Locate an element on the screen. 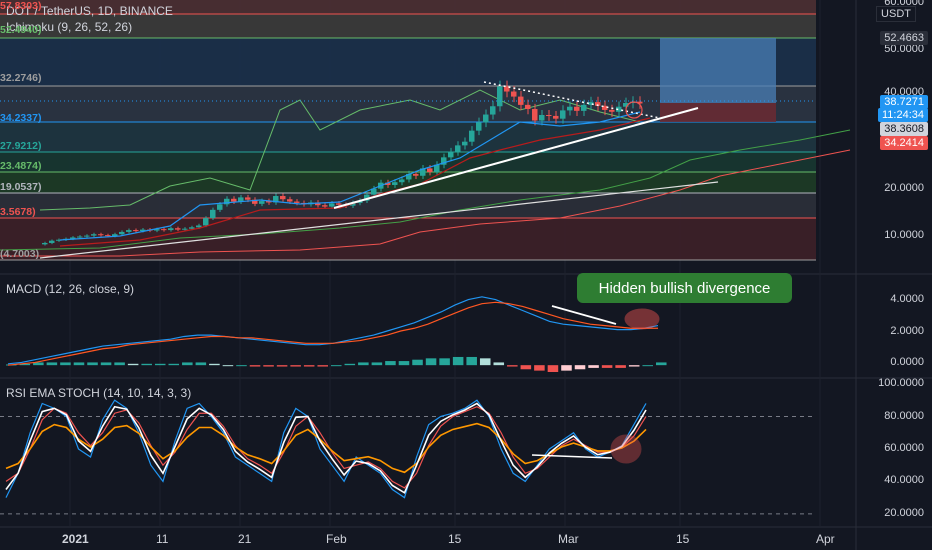 The image size is (932, 550). stop-zone is located at coordinates (718, 112).